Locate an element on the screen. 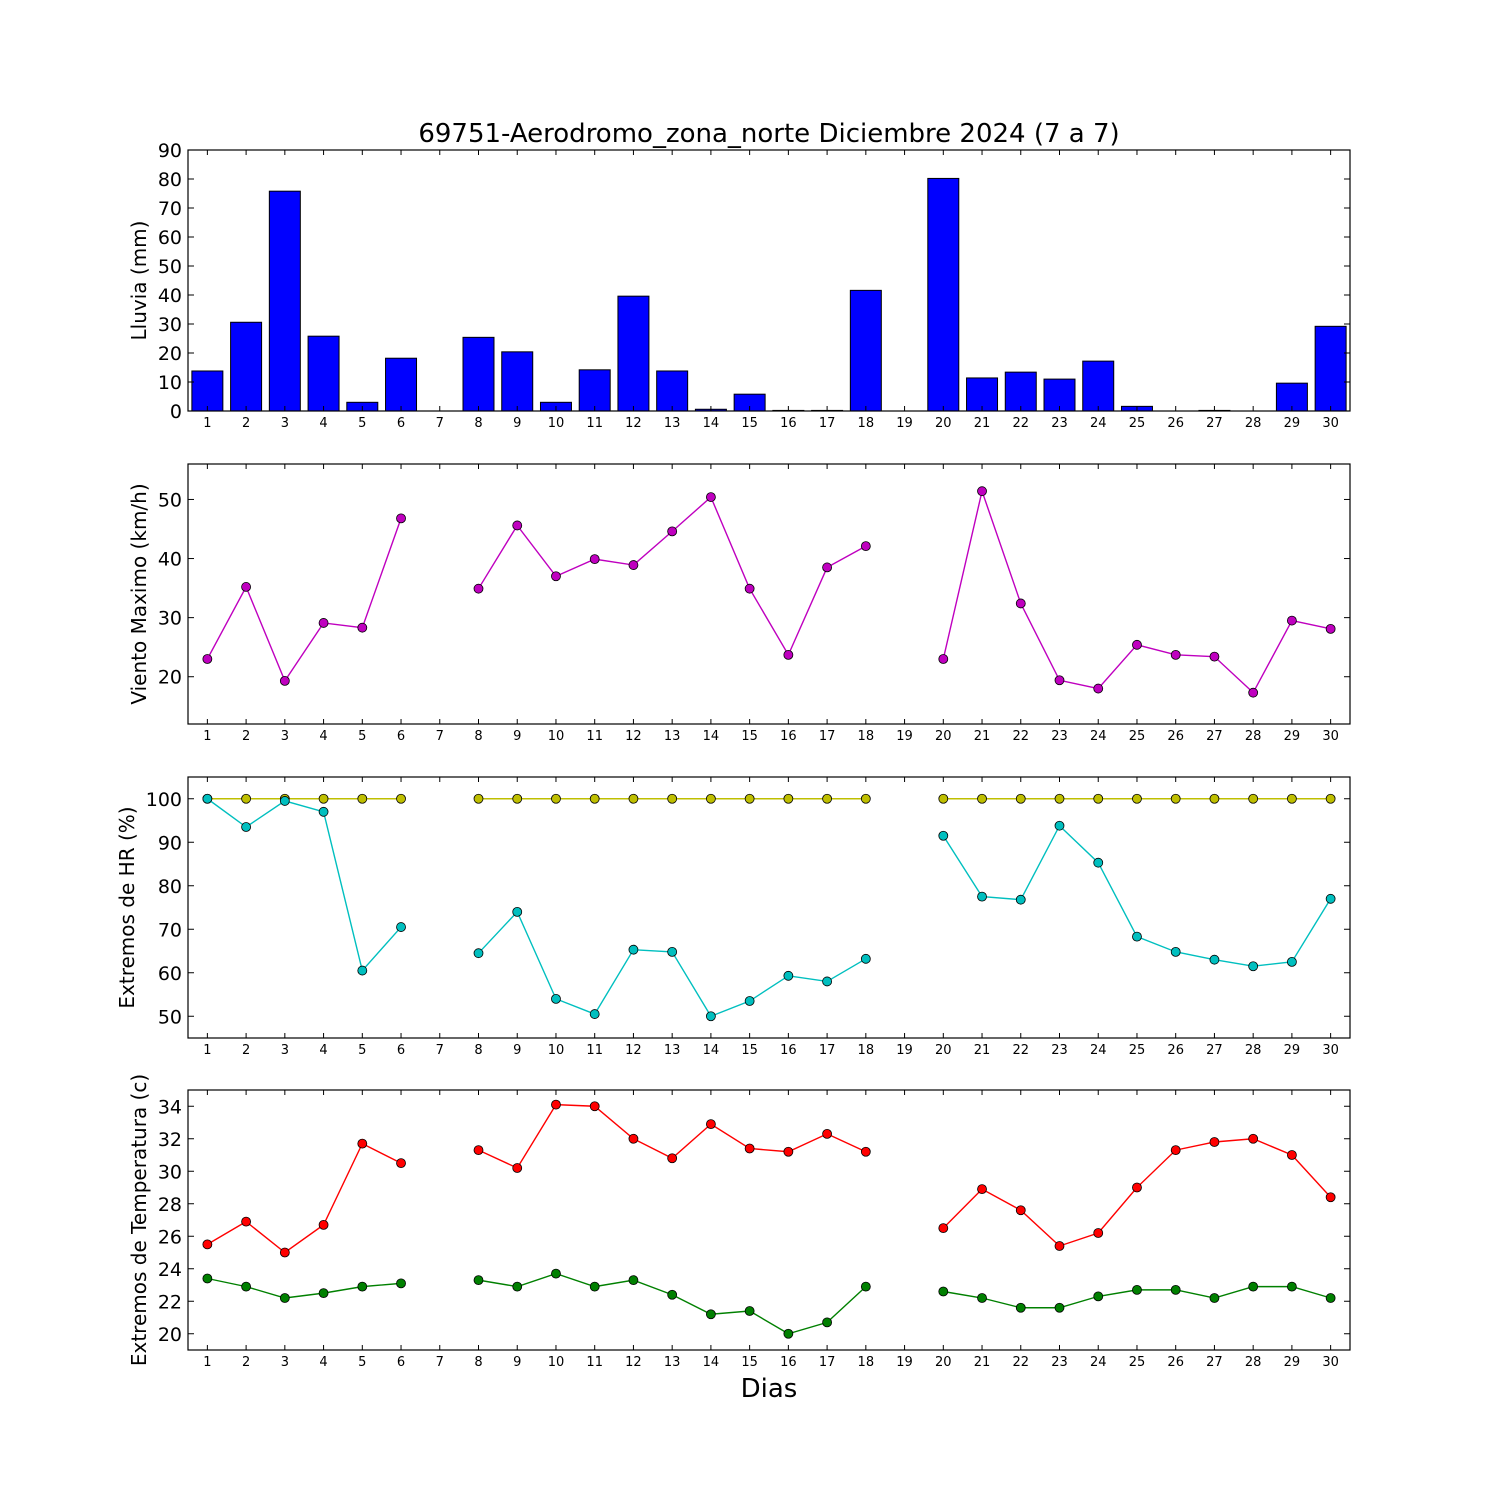 The image size is (1500, 1500). x-tick-label: 29 is located at coordinates (1292, 423).